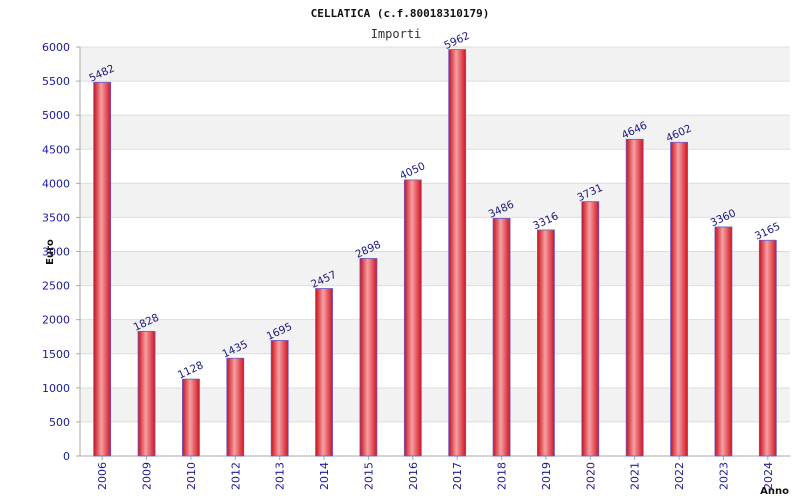  What do you see at coordinates (501, 337) in the screenshot?
I see `bar-2018` at bounding box center [501, 337].